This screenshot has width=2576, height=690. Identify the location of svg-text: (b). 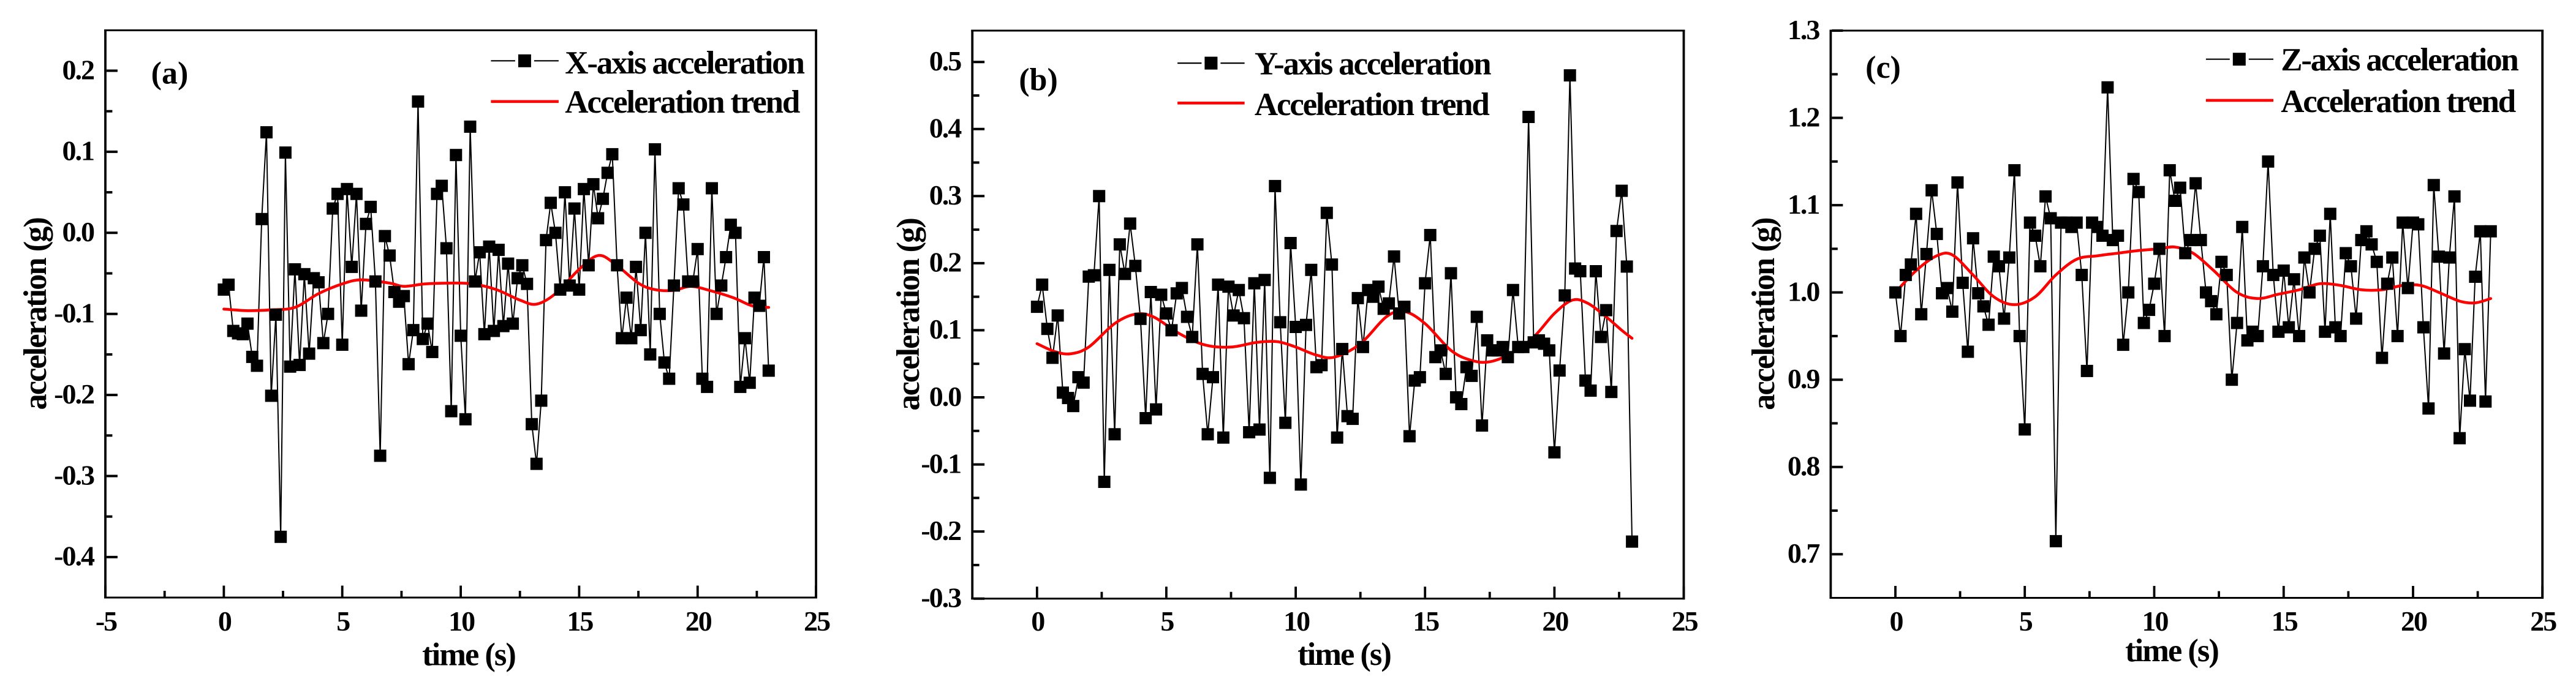
(1038, 79).